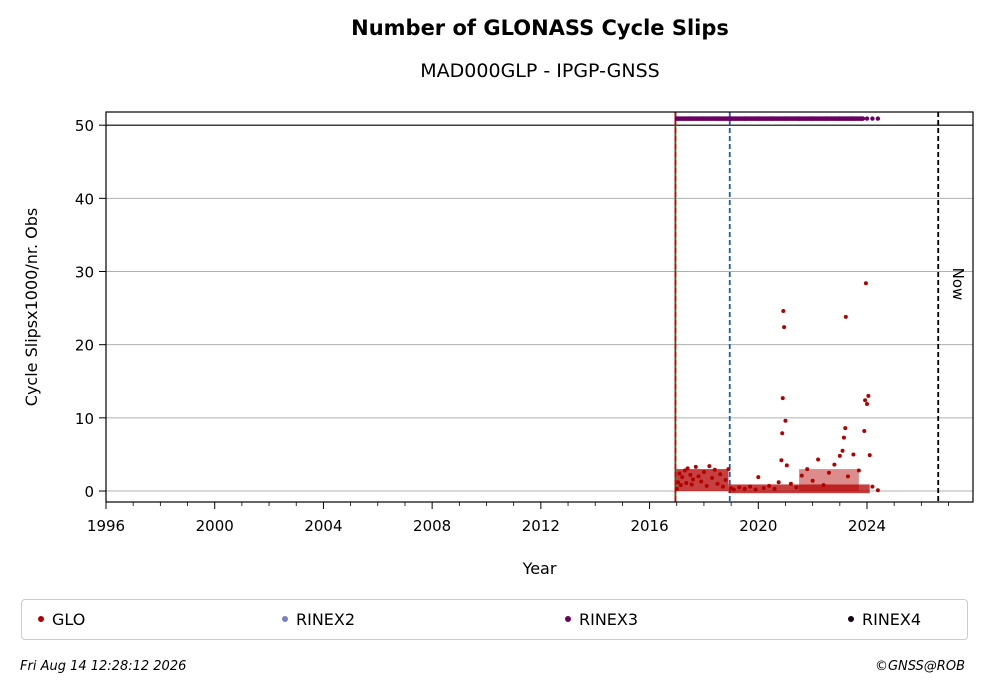 The height and width of the screenshot is (699, 993). Describe the element at coordinates (609, 619) in the screenshot. I see `legend-label-rinex3: RINEX3` at that location.